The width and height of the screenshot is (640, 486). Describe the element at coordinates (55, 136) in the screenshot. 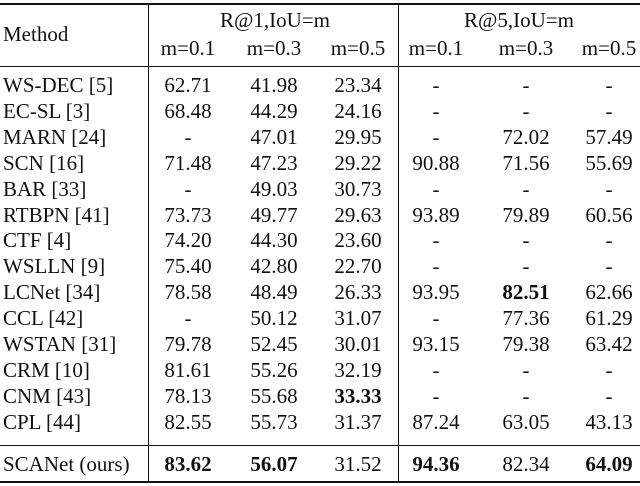

I see `row-method: MARN [24]` at that location.